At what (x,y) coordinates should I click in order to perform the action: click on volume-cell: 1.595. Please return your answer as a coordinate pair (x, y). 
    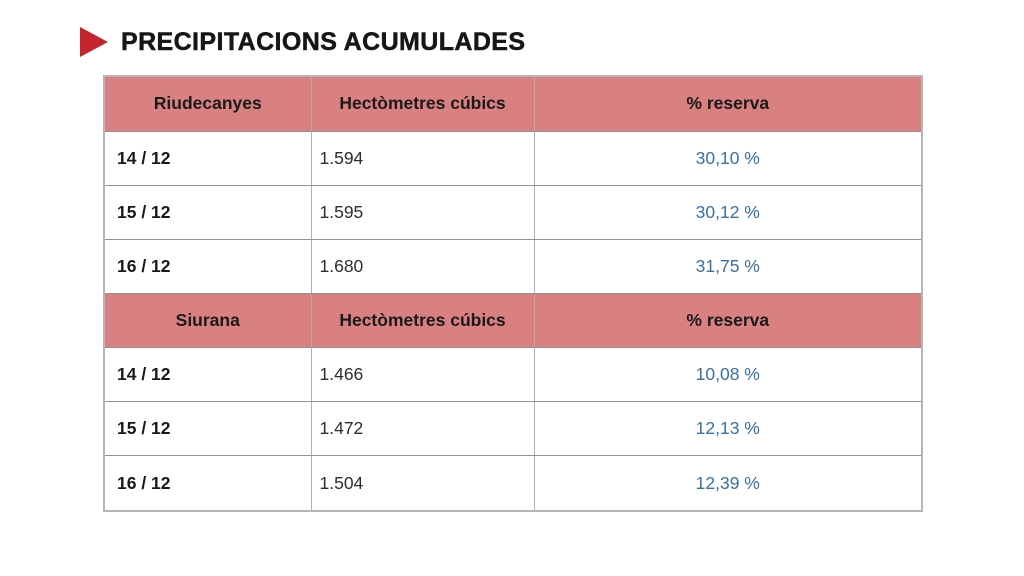
    Looking at the image, I should click on (422, 212).